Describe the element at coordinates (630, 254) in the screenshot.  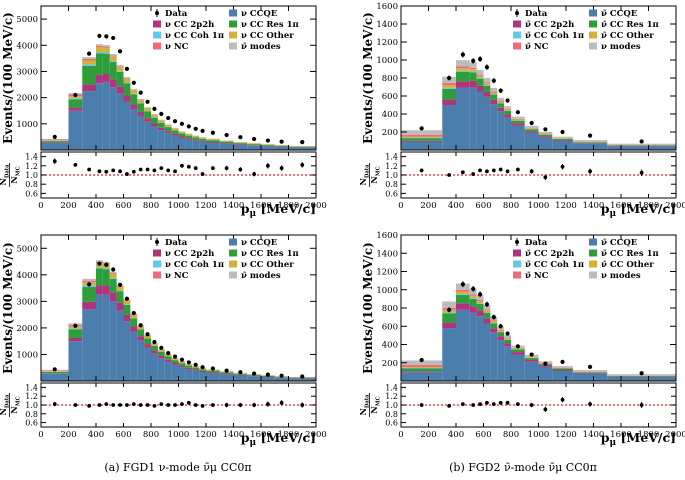
I see `legend-label: ν̄ CC Res 1π` at that location.